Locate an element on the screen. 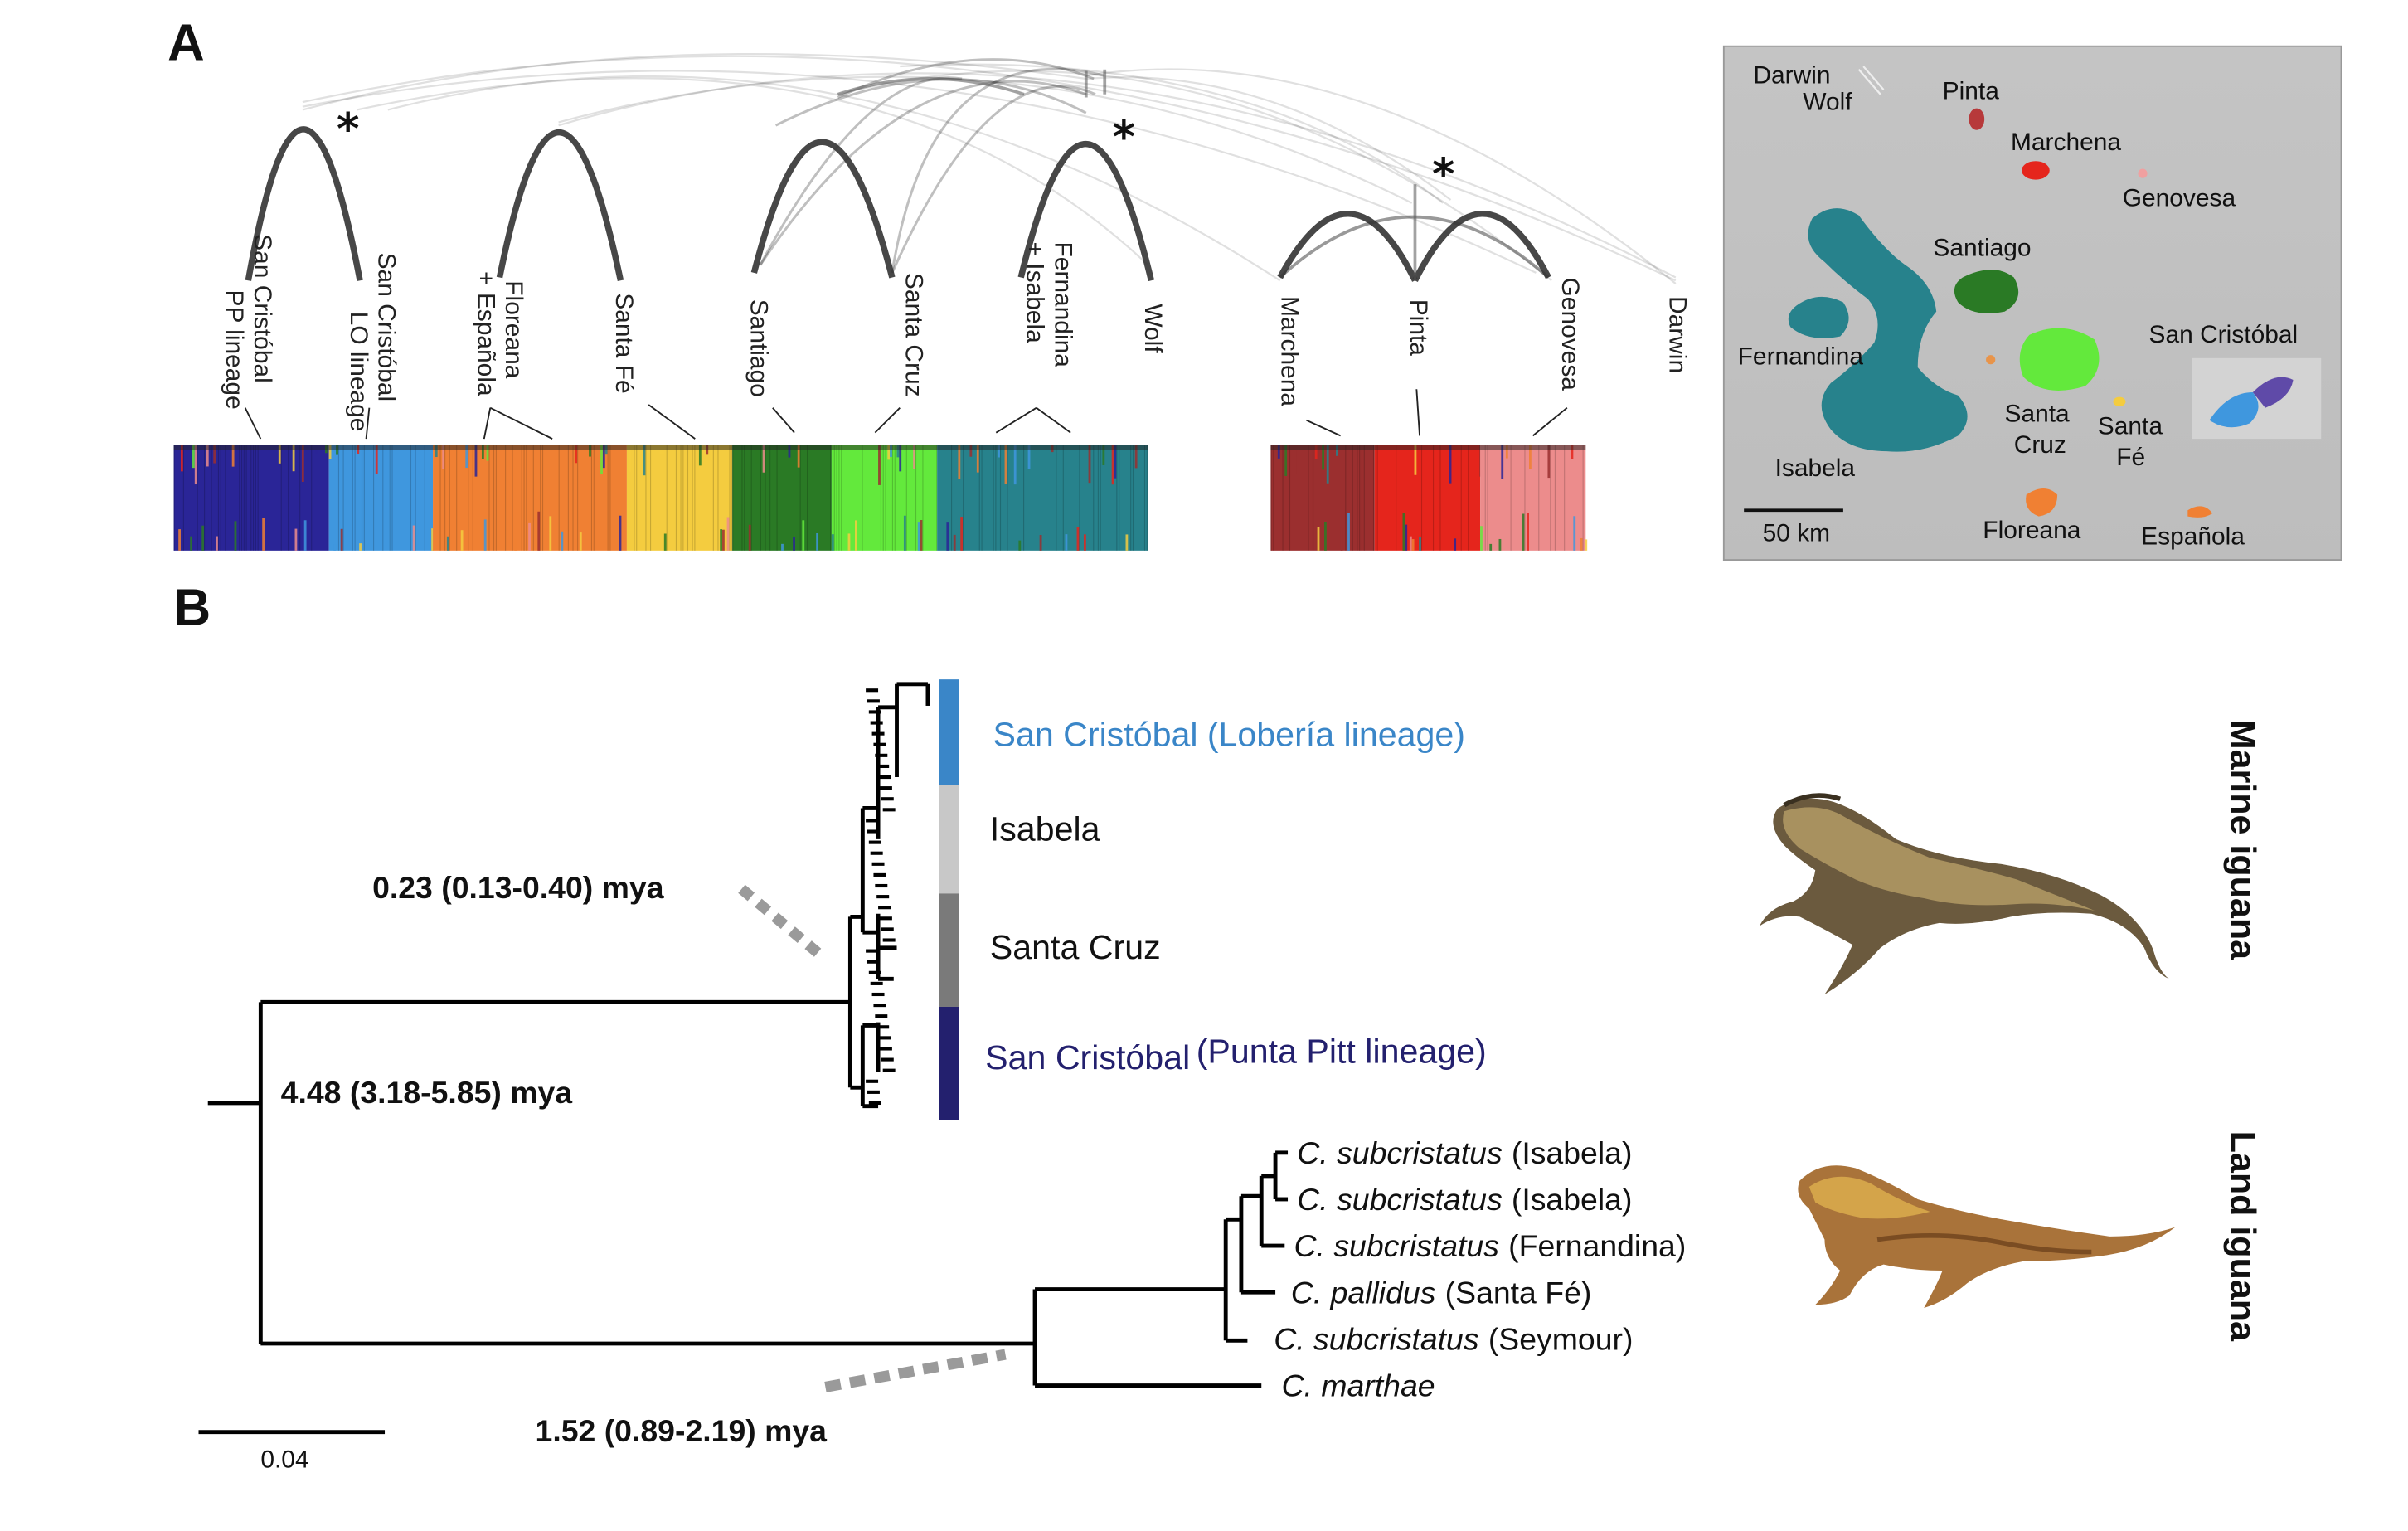 Image resolution: width=2408 pixels, height=1531 pixels. land-iguana-image is located at coordinates (1987, 1236).